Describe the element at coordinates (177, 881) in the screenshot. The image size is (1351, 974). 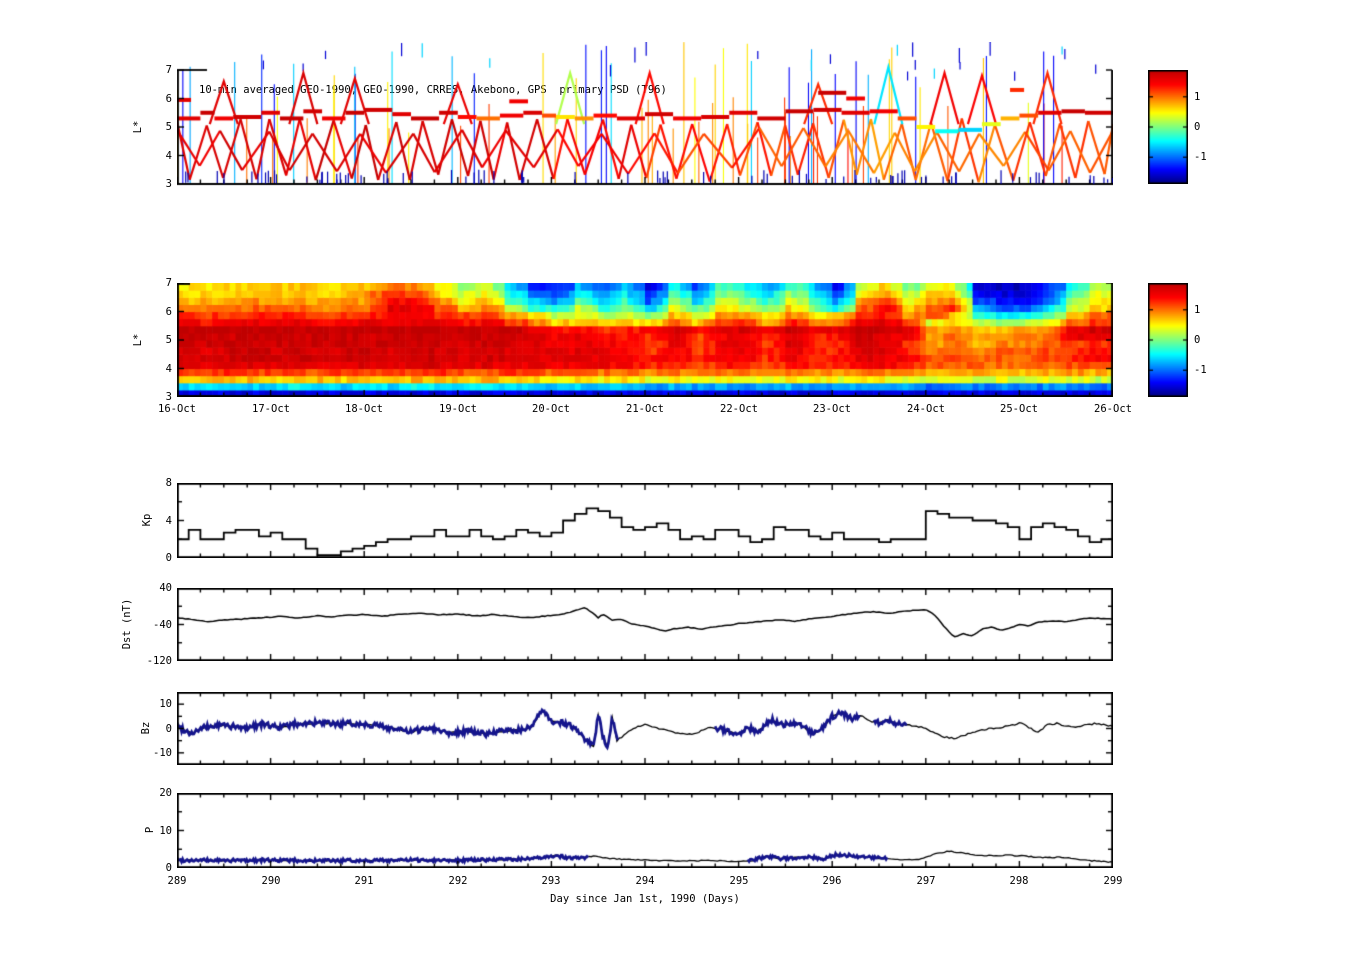
I see `xaxis-tick-label: 289` at that location.